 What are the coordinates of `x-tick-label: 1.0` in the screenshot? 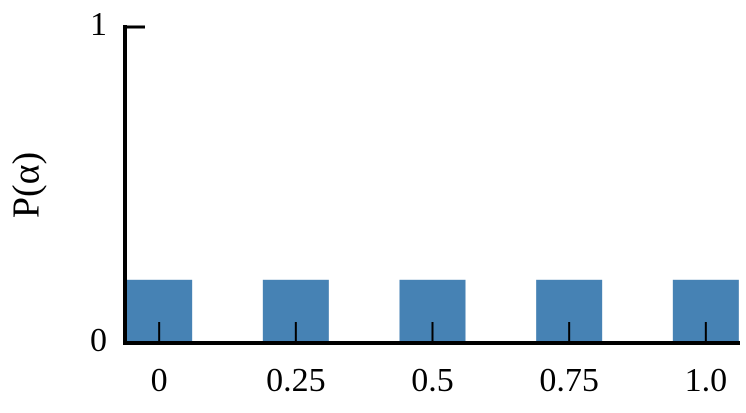 It's located at (706, 380).